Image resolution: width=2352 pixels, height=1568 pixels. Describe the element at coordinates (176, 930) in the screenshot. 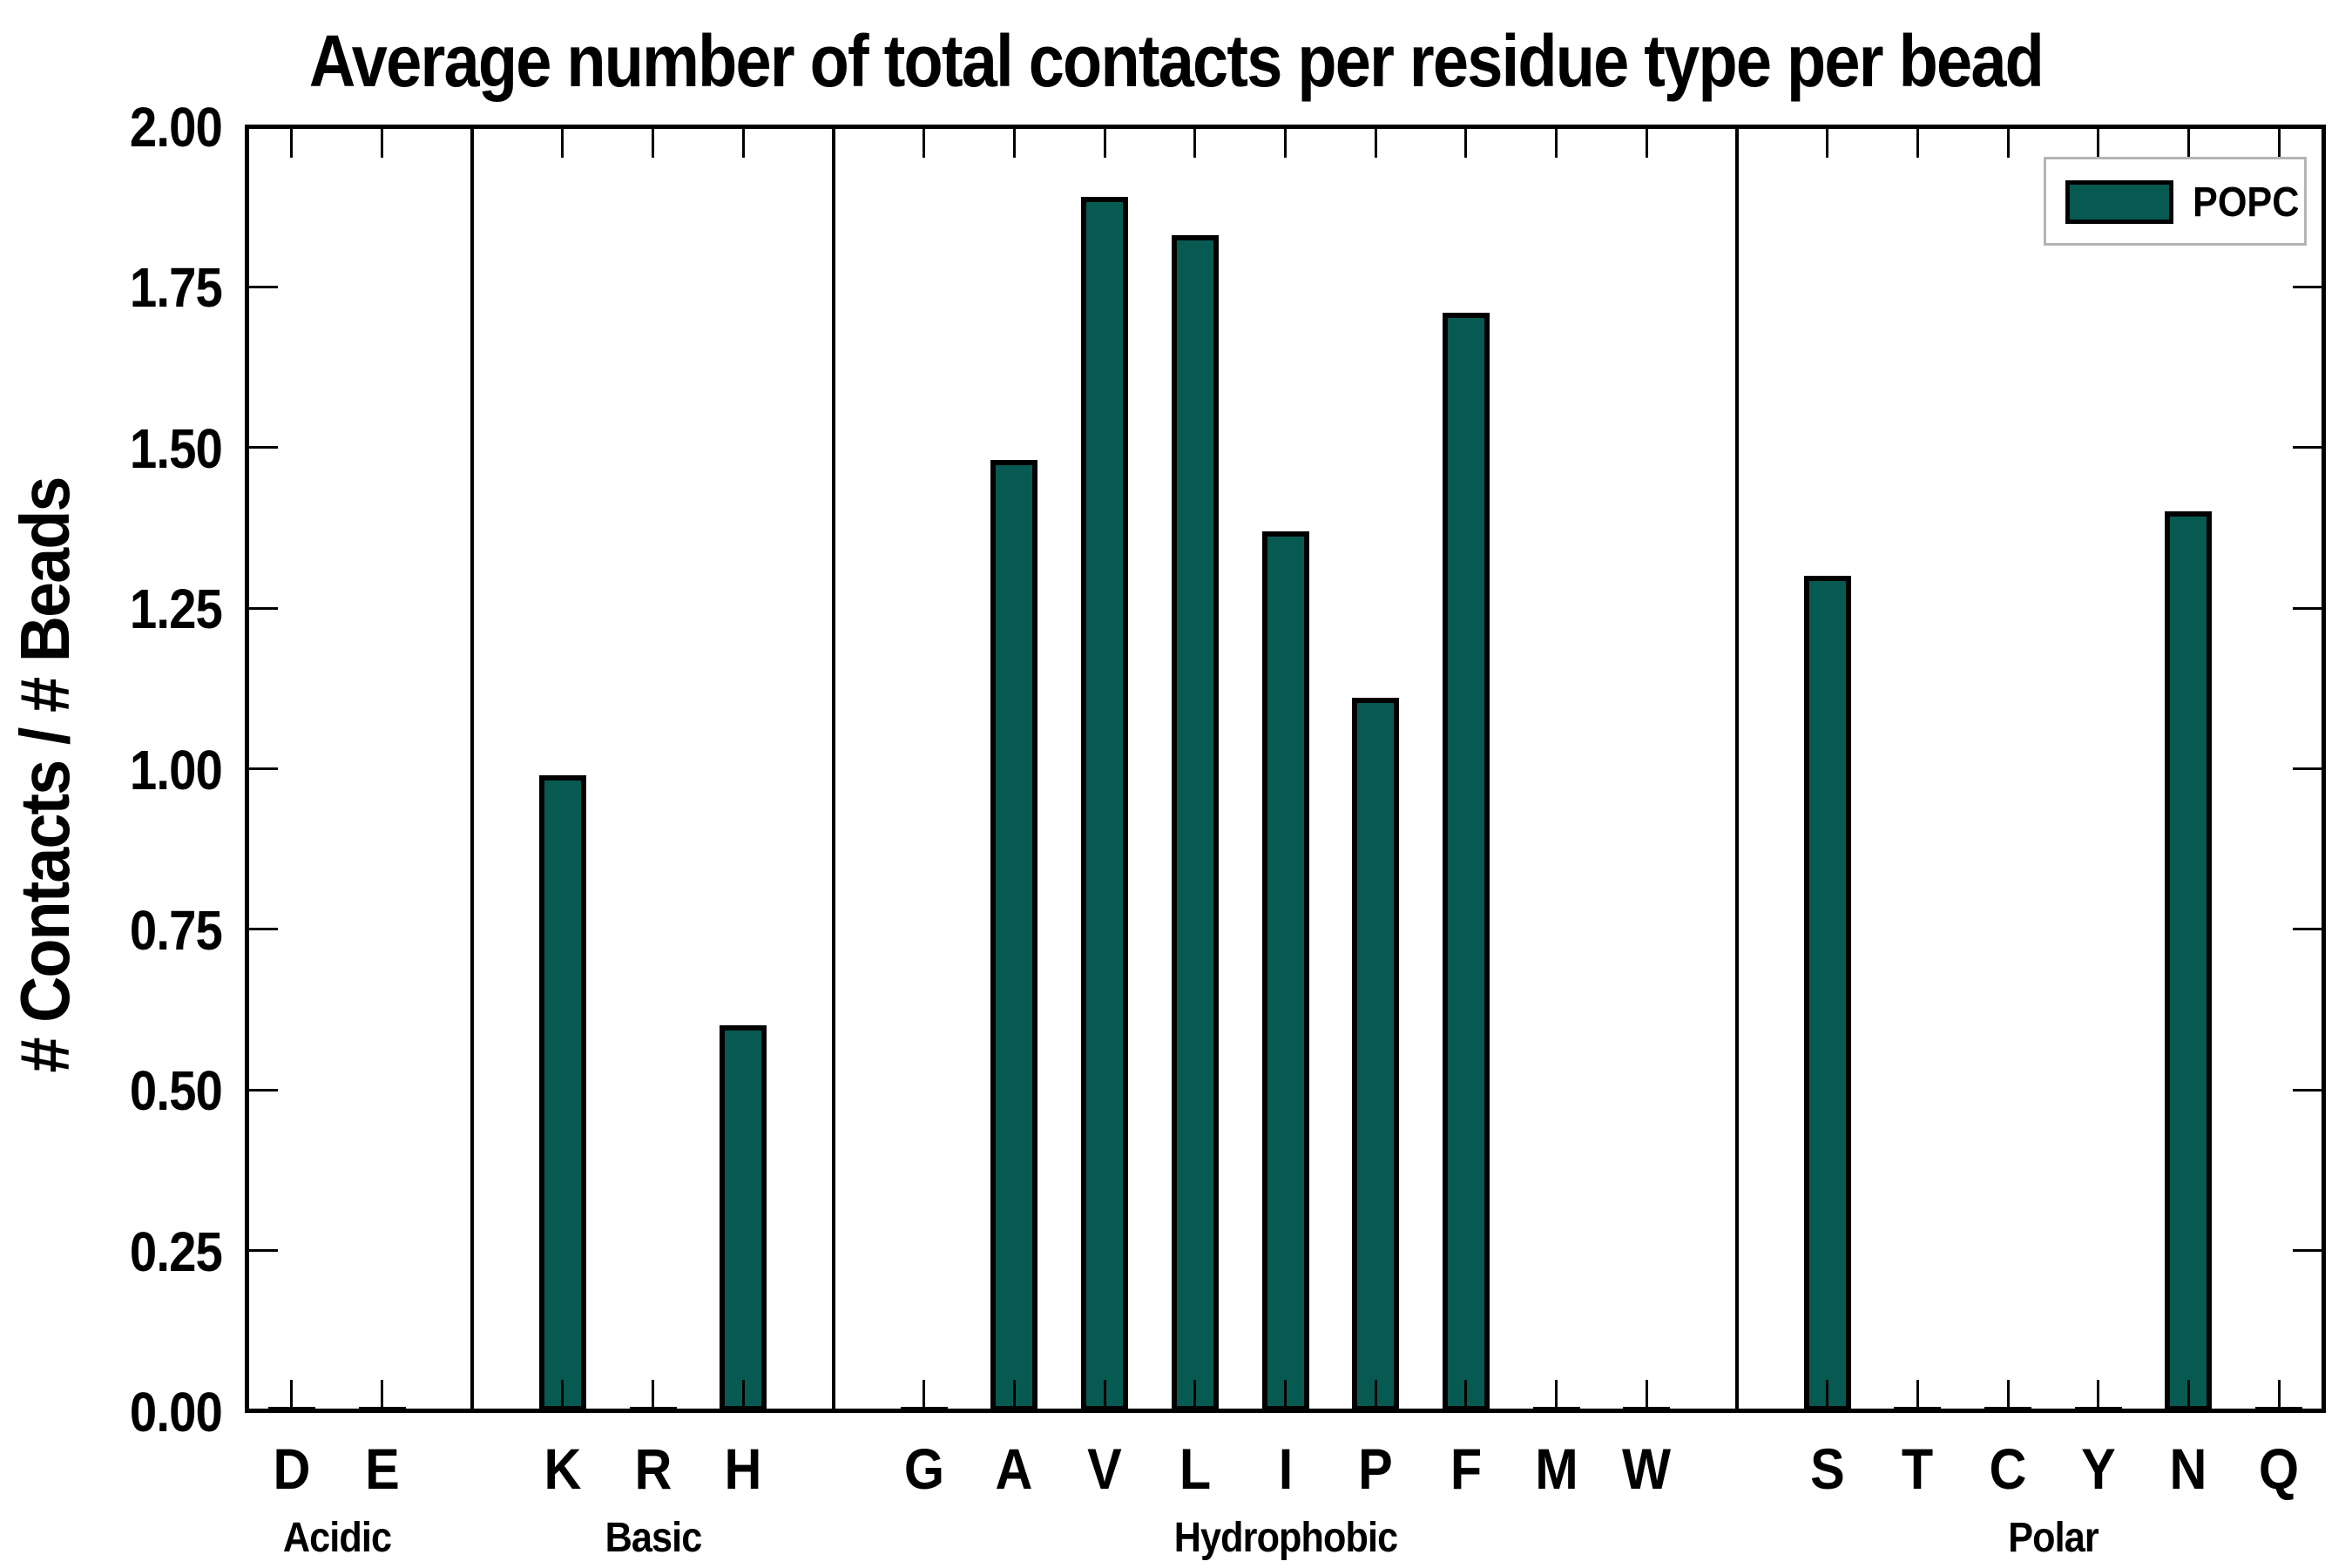

I see `y-tick-label: 0.75` at that location.